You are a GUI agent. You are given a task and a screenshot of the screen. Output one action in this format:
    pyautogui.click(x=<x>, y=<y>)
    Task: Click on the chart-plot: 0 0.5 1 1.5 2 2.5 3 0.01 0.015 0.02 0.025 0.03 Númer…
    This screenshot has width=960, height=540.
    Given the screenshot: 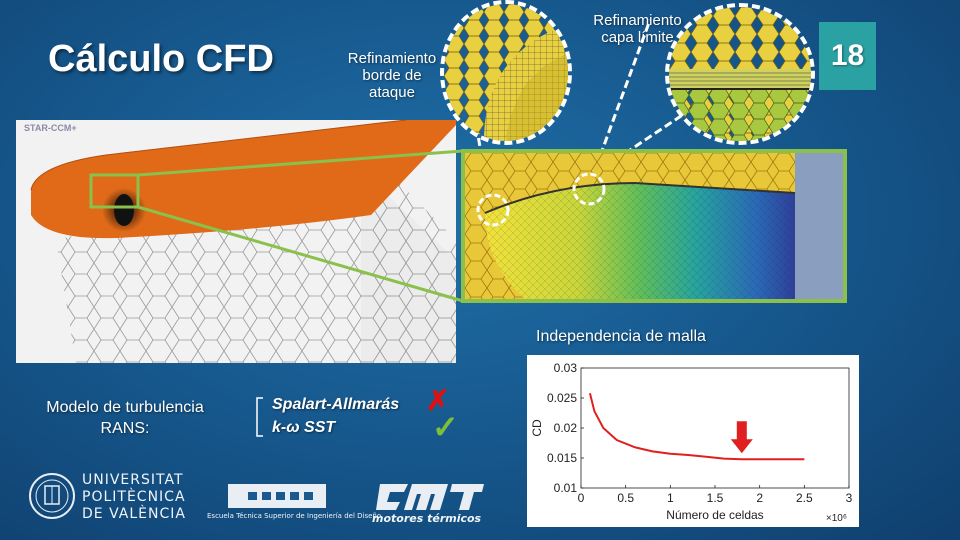 What is the action you would take?
    pyautogui.click(x=691, y=442)
    